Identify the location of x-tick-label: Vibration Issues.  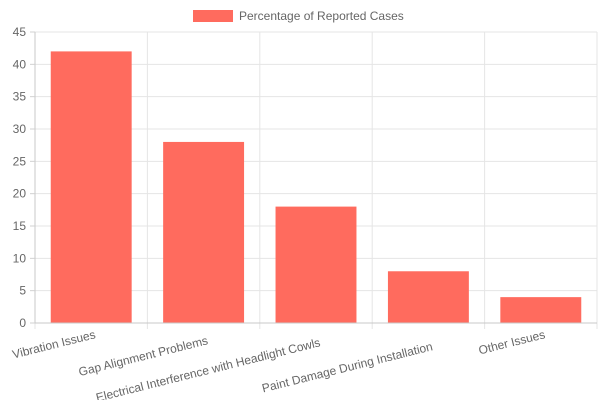
(54, 344).